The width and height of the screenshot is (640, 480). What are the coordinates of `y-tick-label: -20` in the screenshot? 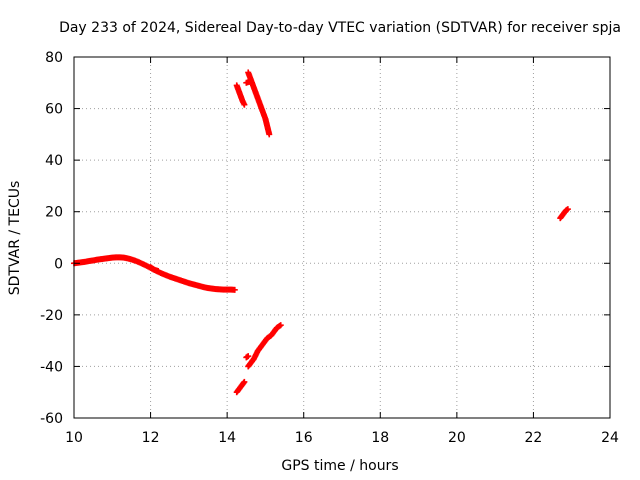 It's located at (51, 316).